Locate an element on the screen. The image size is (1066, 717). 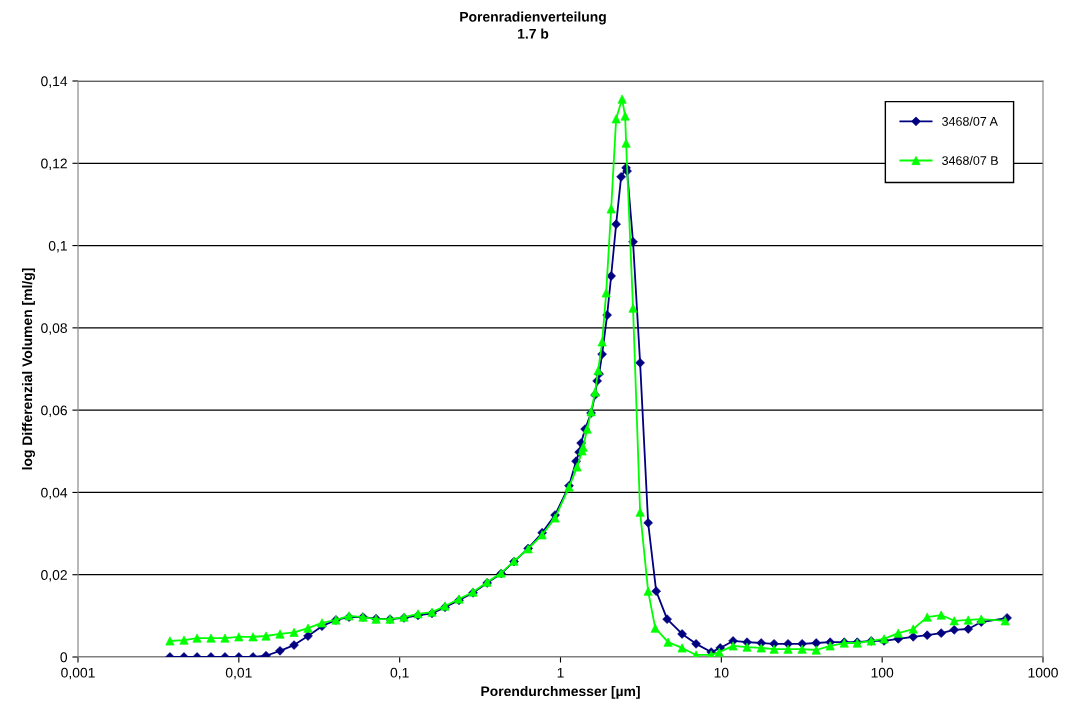
y-tick-label: 0,02 is located at coordinates (54, 576).